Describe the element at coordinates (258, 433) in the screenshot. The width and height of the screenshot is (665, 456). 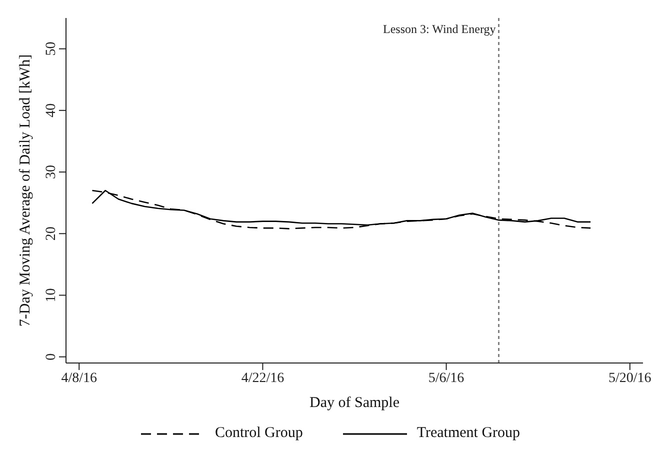
I see `legend-label: Control Group` at that location.